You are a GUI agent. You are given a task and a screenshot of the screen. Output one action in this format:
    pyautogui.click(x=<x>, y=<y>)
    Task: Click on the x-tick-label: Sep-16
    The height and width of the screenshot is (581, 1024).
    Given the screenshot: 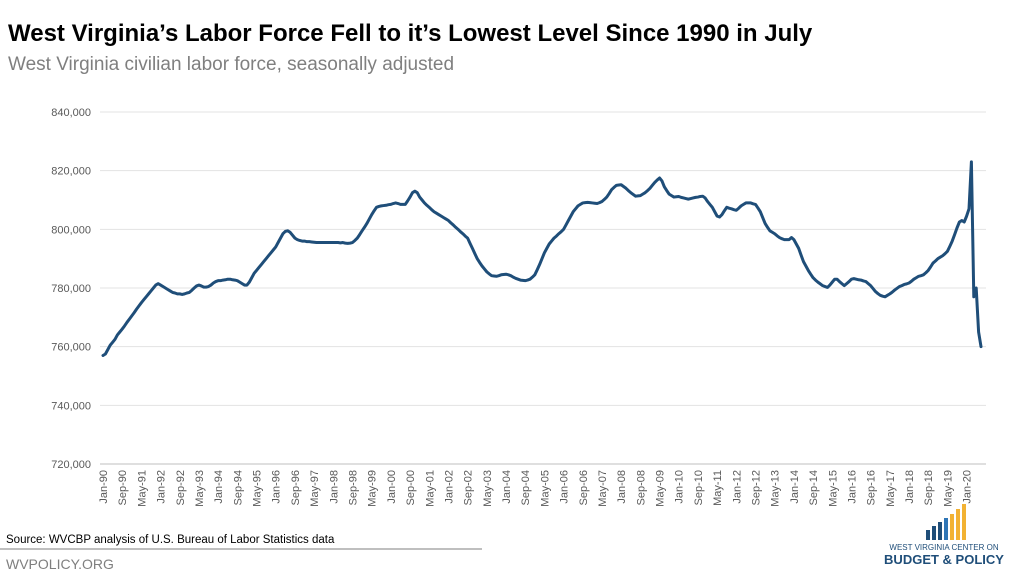 What is the action you would take?
    pyautogui.click(x=872, y=487)
    